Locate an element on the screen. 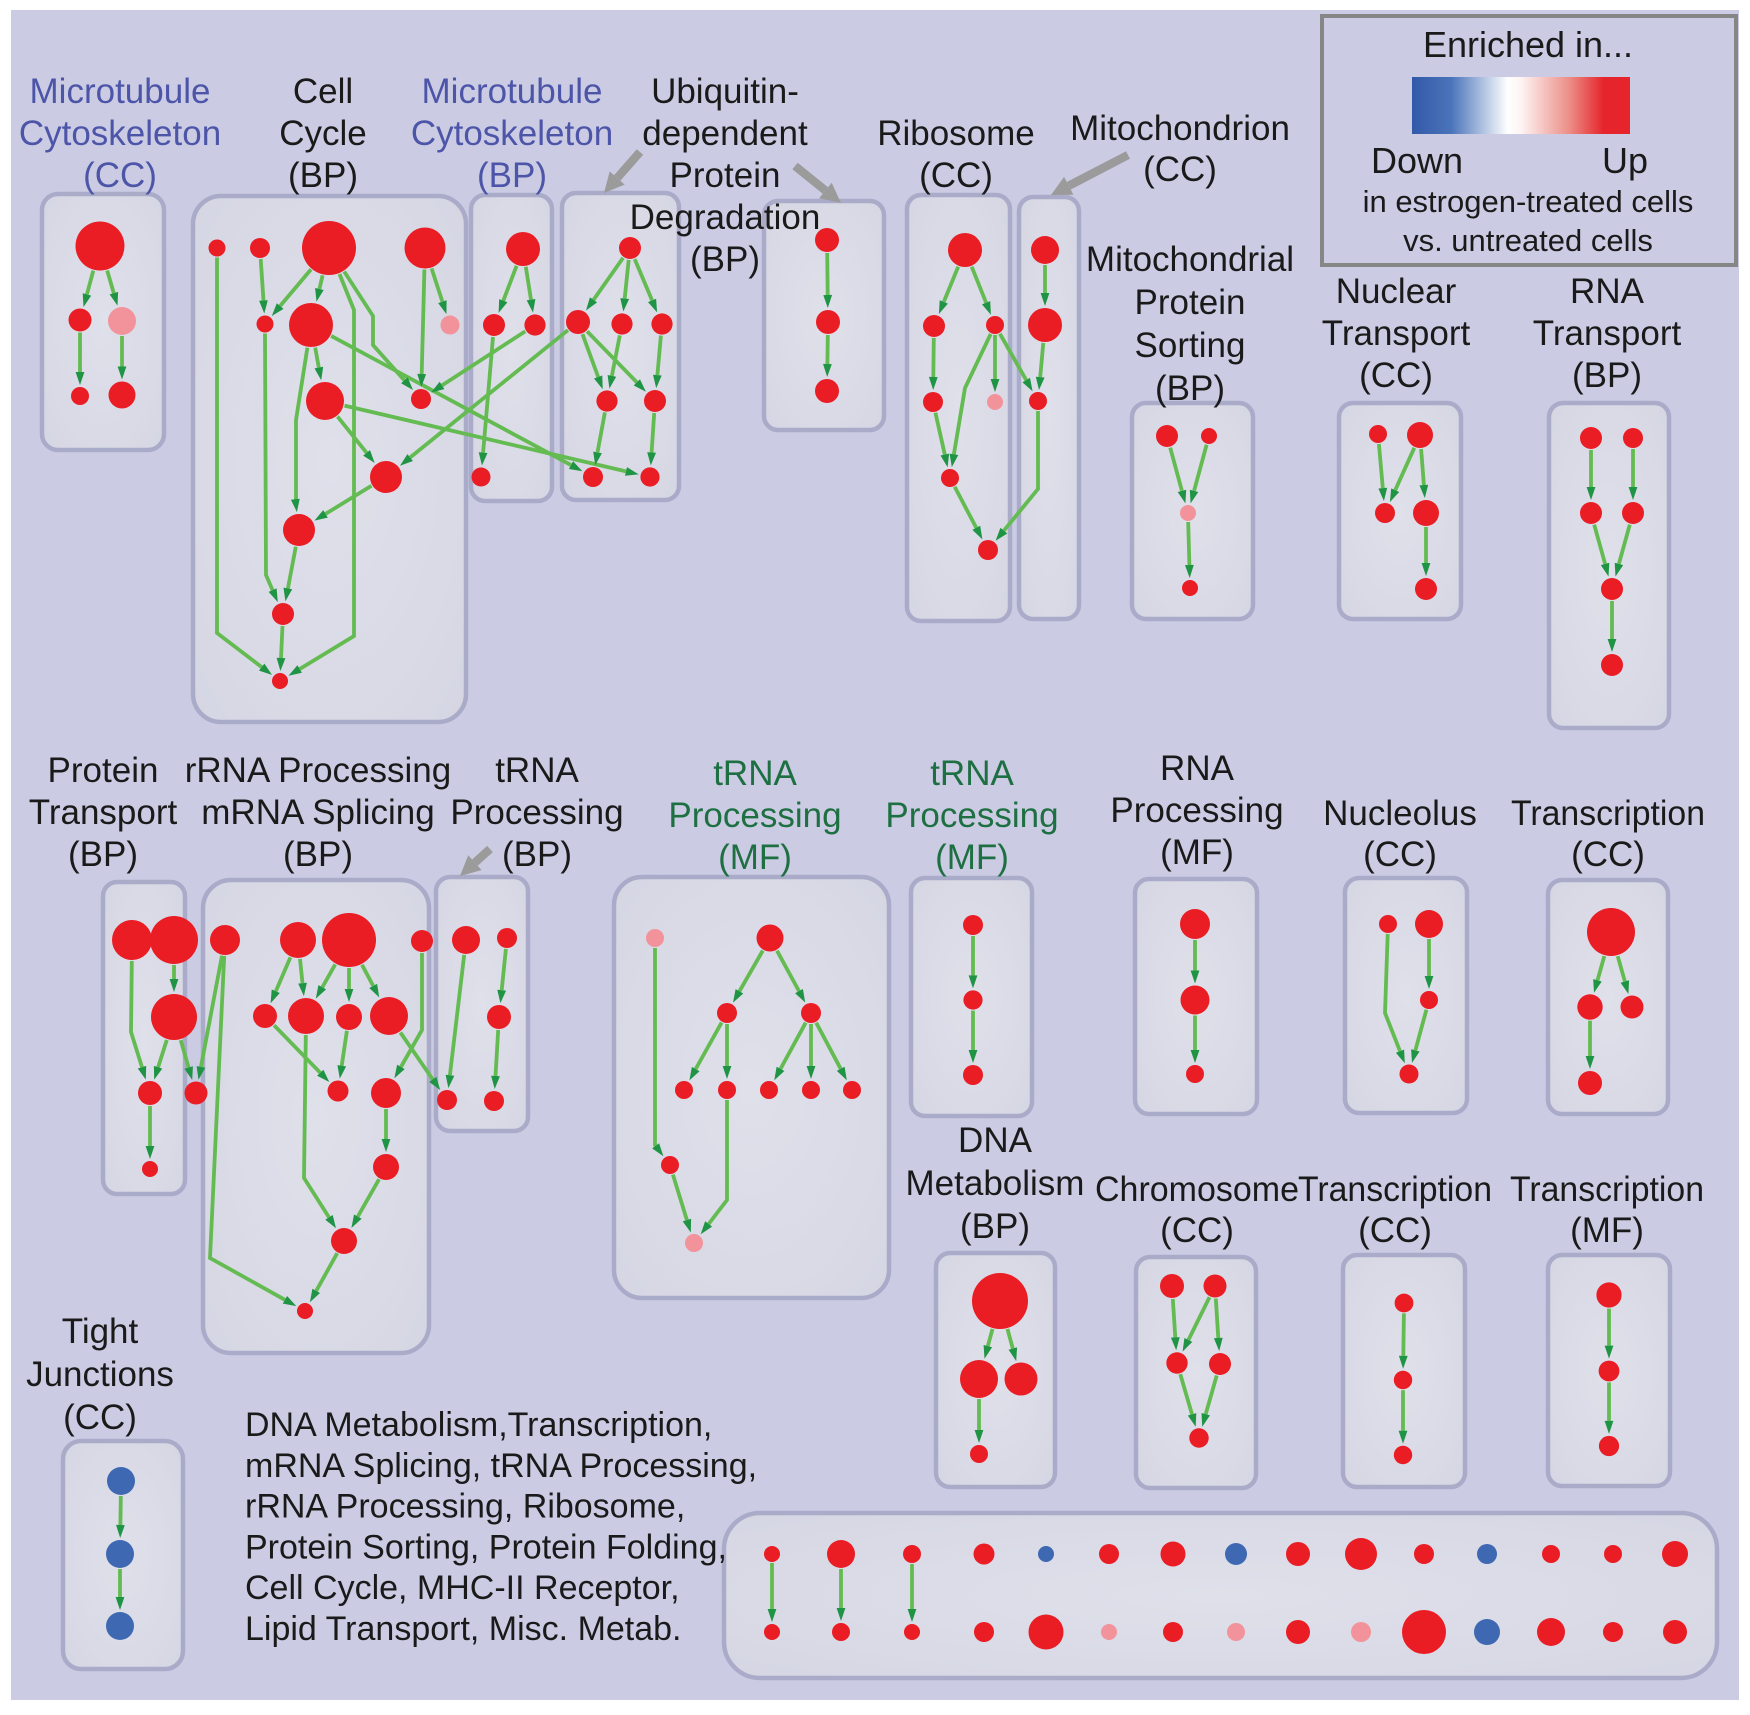 Image resolution: width=1750 pixels, height=1715 pixels. svg-text: Mitochondrial is located at coordinates (1190, 259).